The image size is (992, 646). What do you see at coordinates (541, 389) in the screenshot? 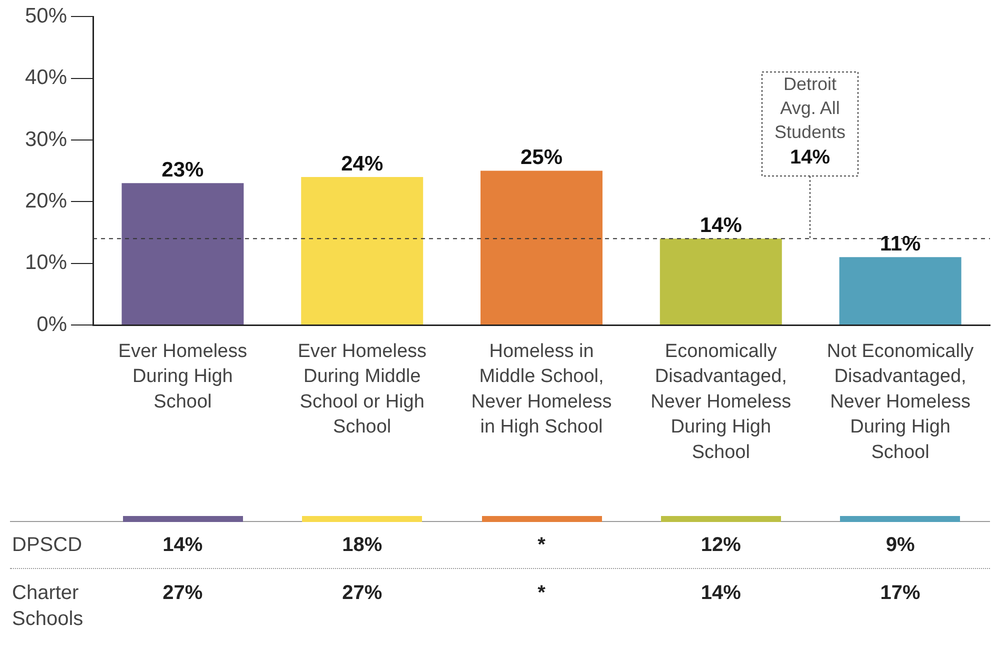
I see `x-tick-label: Homeless in Middle School, Never Homeless in High School` at bounding box center [541, 389].